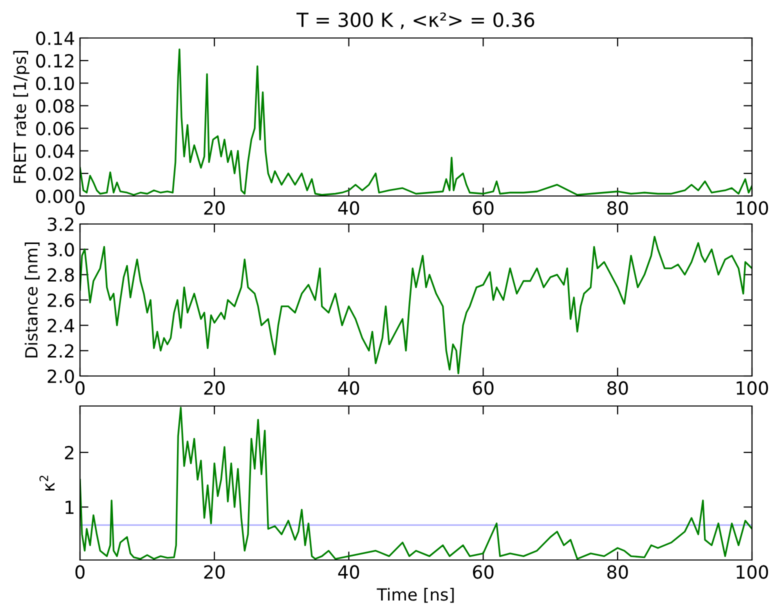 The image size is (773, 610). Describe the element at coordinates (55, 38) in the screenshot. I see `y-tick-label: 0.14` at that location.